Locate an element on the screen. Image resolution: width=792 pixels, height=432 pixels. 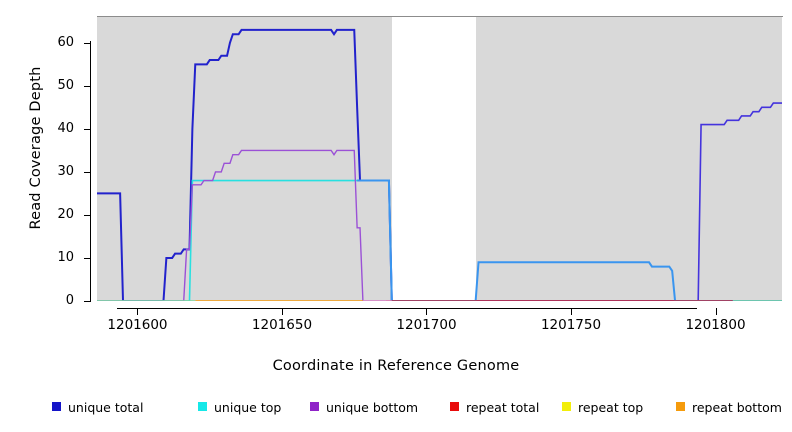
y-axis-line is located at coordinates (90, 171).